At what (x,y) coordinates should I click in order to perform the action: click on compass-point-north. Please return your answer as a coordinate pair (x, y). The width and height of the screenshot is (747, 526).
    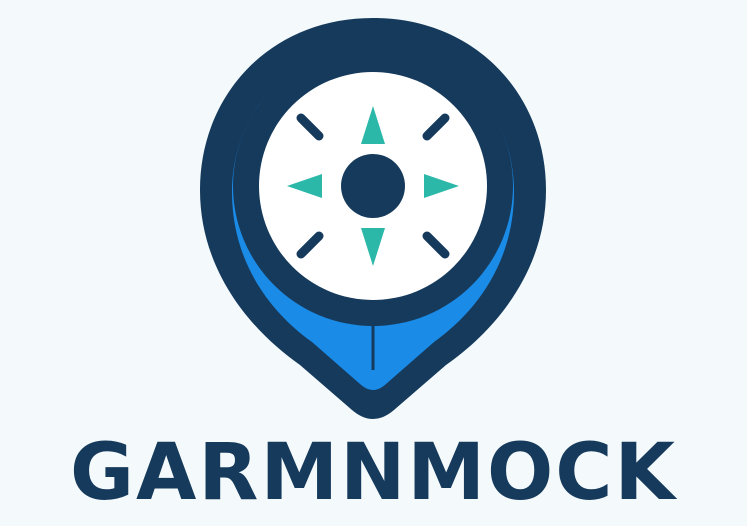
    Looking at the image, I should click on (373, 125).